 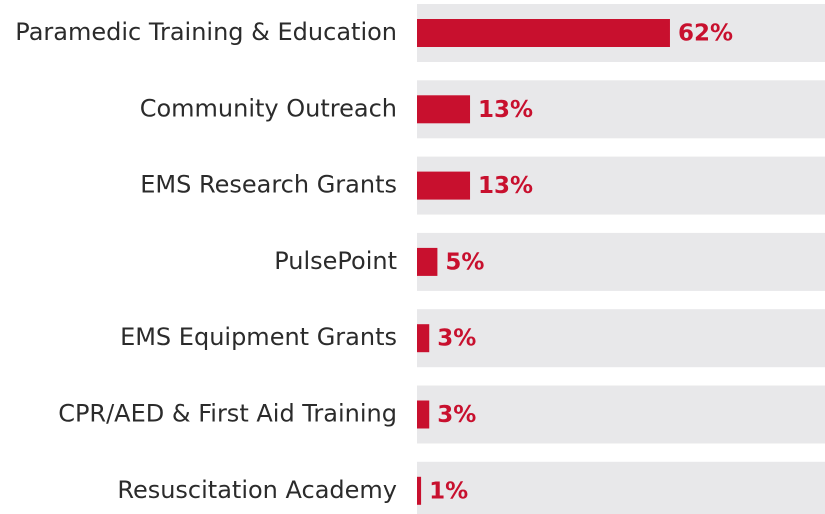 What do you see at coordinates (268, 185) in the screenshot?
I see `category-label: EMS Research Grants` at bounding box center [268, 185].